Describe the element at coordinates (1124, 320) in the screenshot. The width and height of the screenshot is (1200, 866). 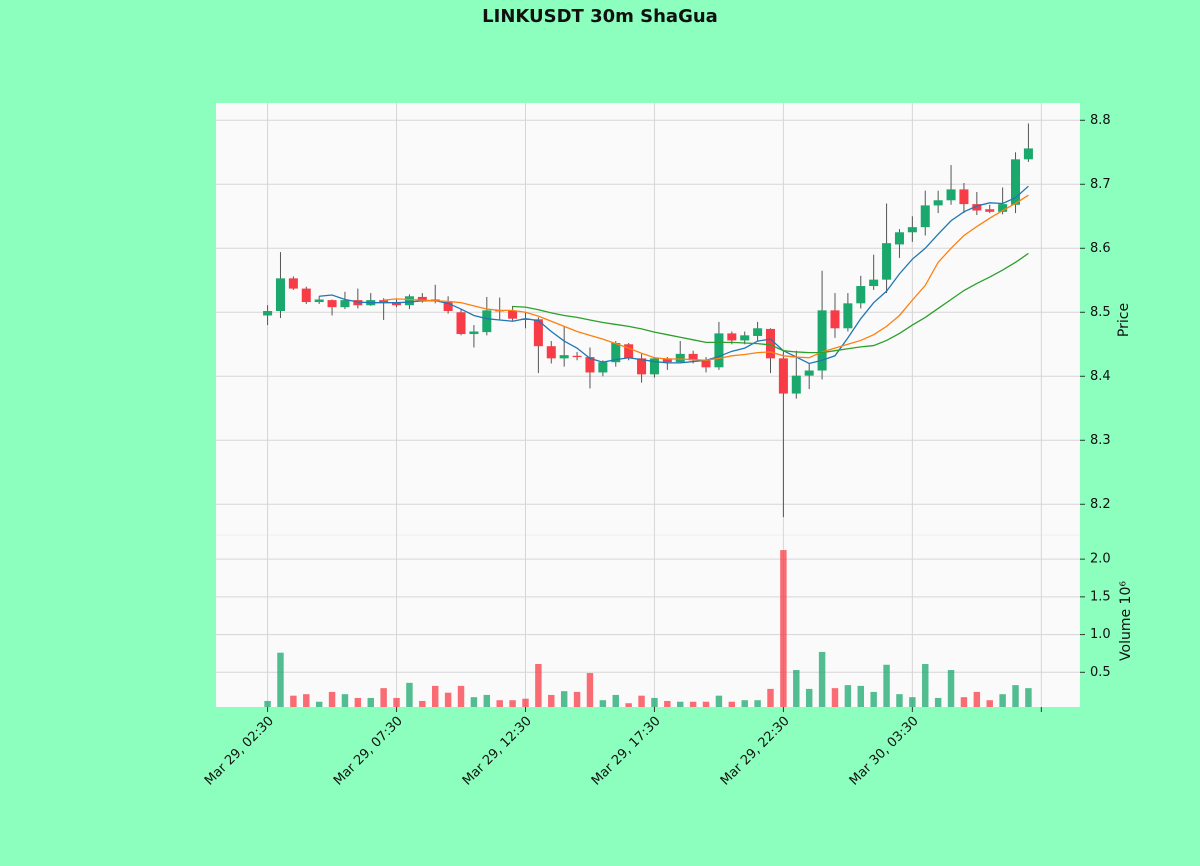
I see `y-axis-label: Price` at that location.